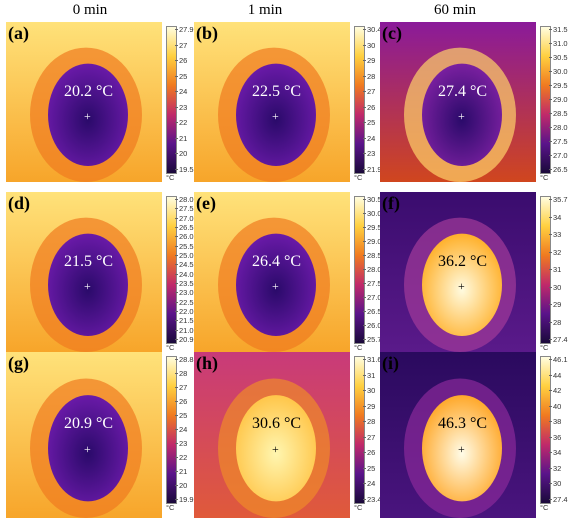  I want to click on temperature-reading: 30.6 °C, so click(277, 424).